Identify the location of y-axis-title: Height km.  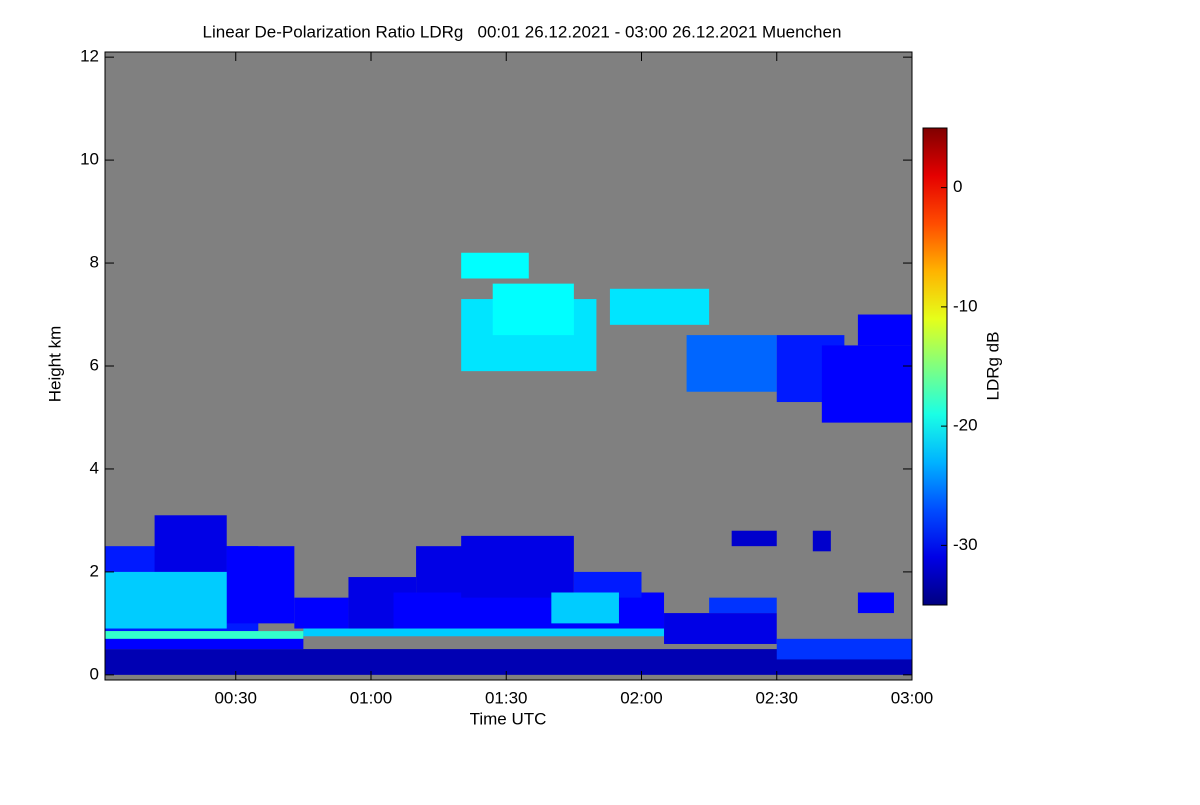
(54, 364).